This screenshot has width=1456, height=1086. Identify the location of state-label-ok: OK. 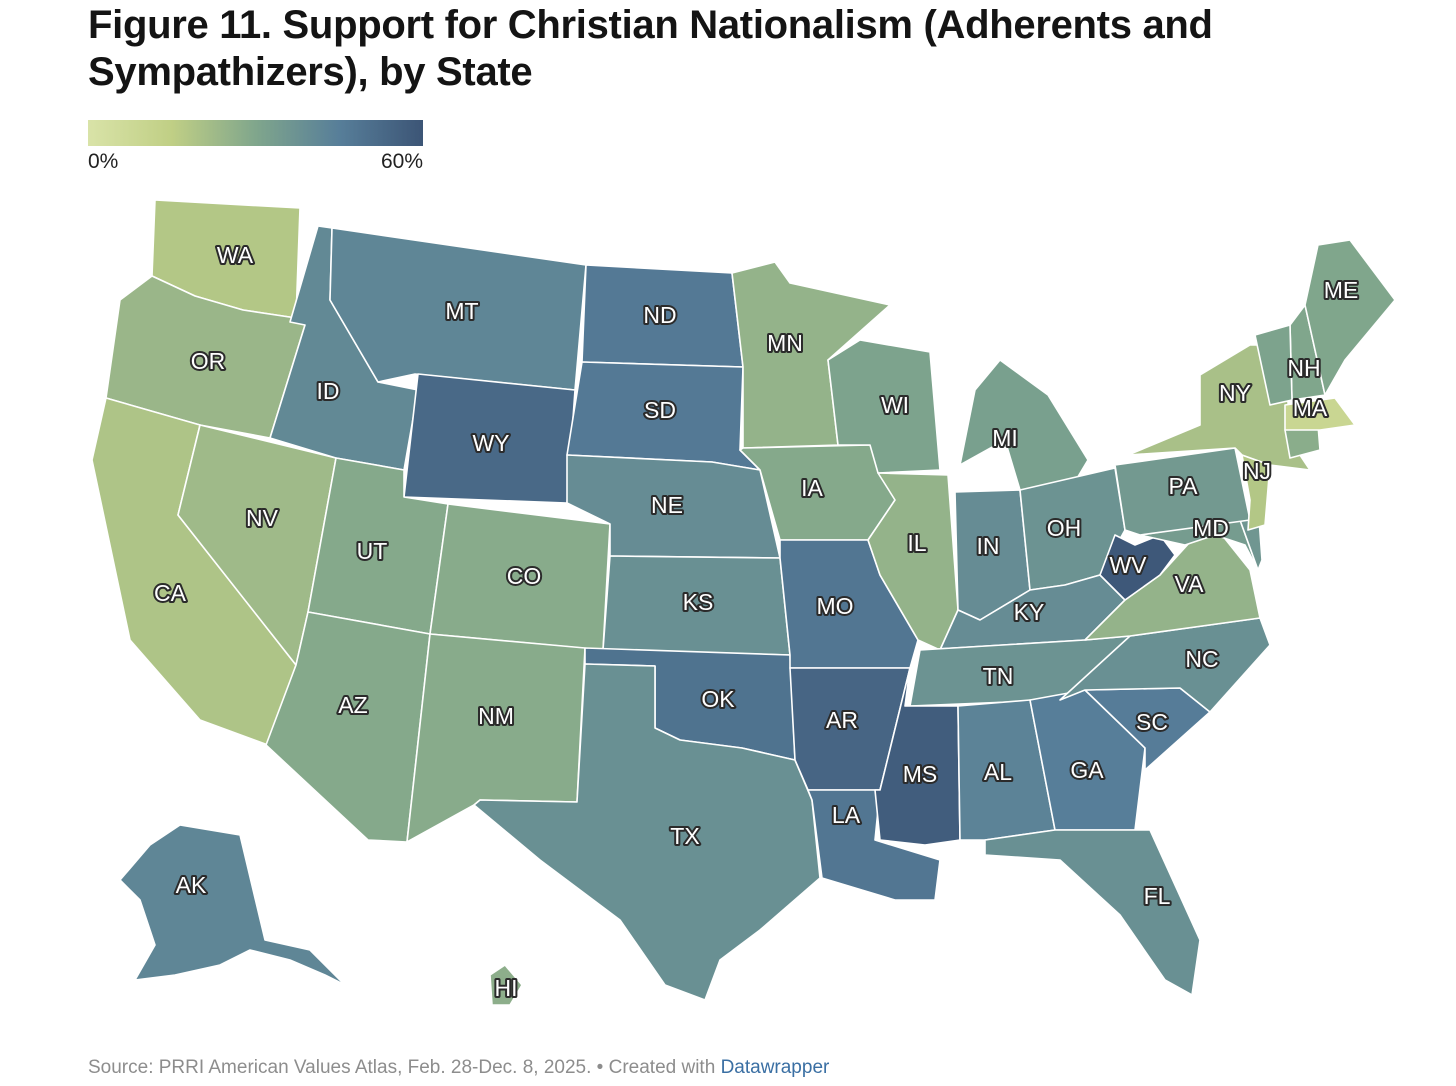
(718, 699).